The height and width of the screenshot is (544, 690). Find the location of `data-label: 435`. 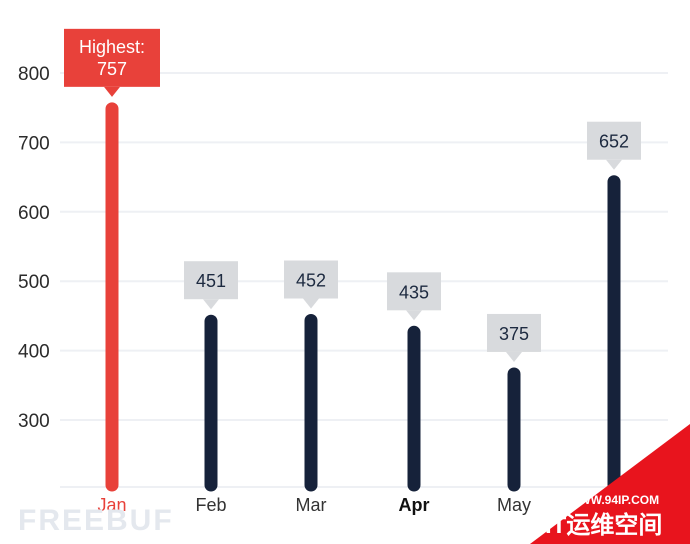

data-label: 435 is located at coordinates (414, 296).